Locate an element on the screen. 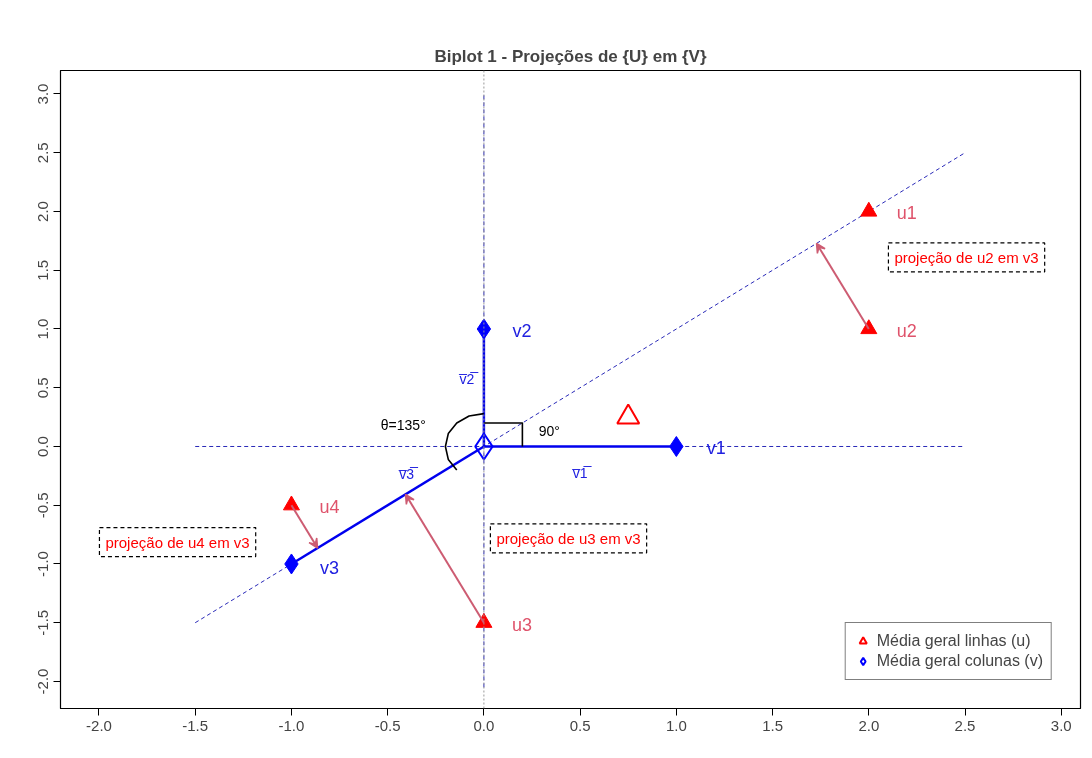  y-tick-label: 0.5 is located at coordinates (43, 388).